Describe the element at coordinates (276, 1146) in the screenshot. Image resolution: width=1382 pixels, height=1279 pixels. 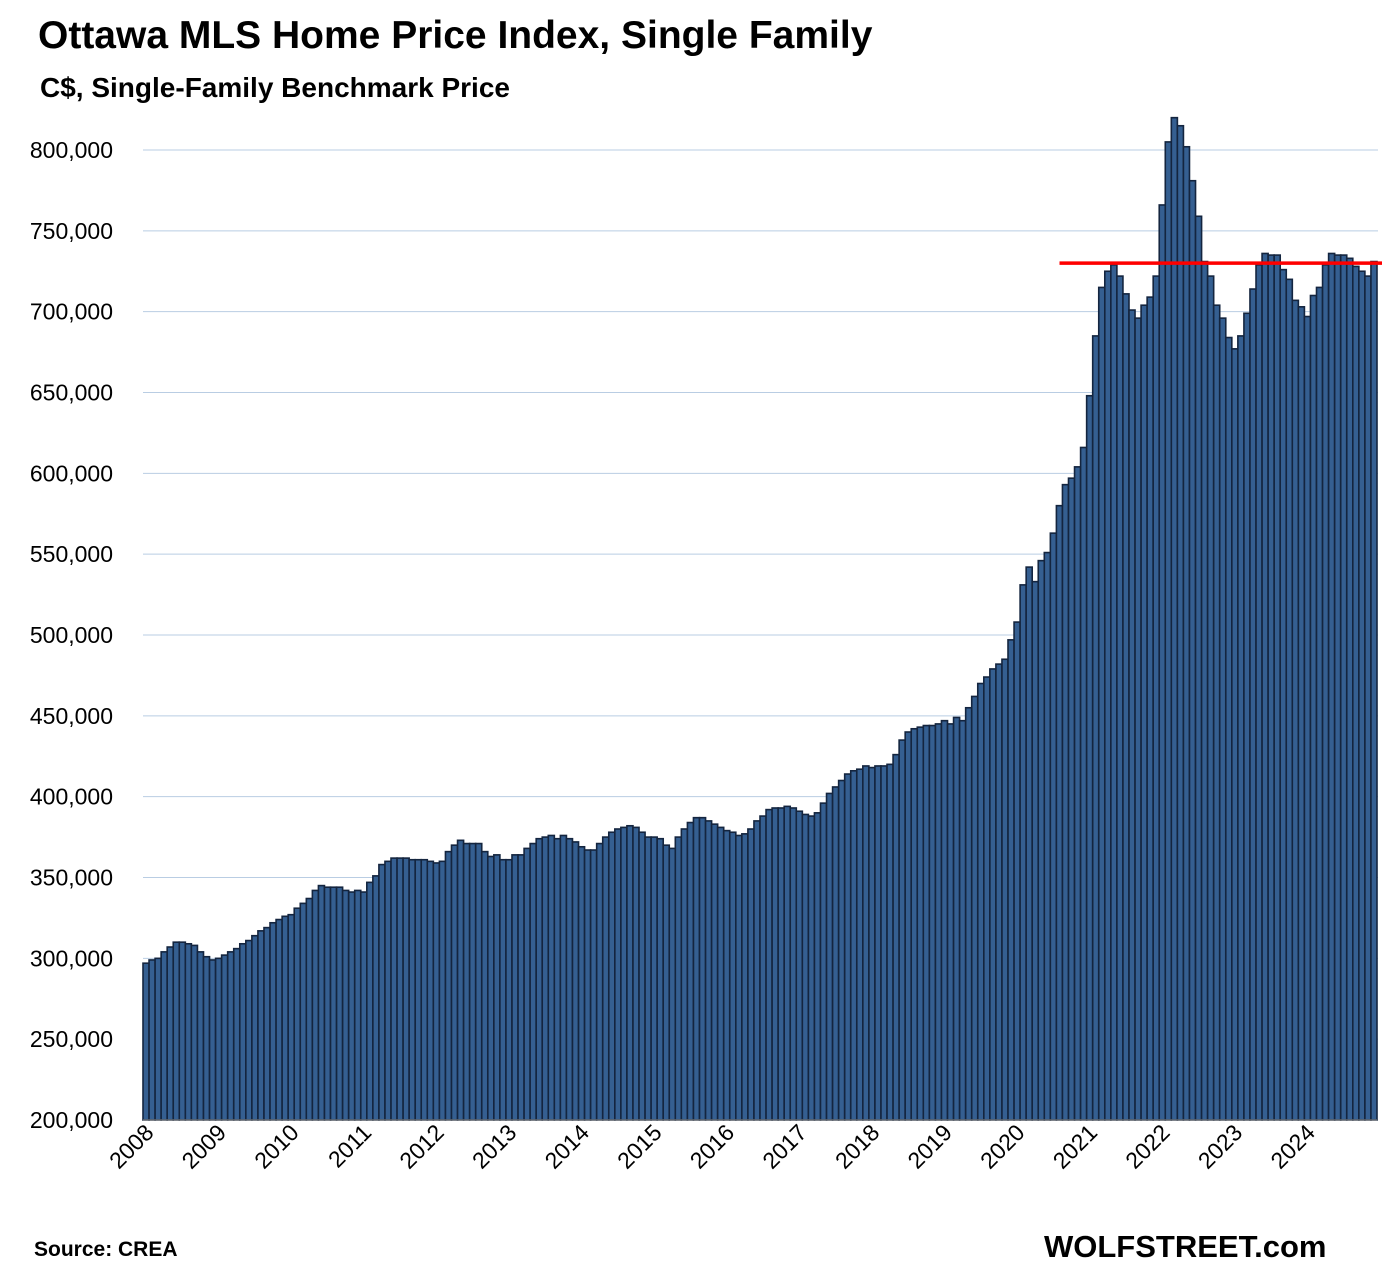
I see `x-tick-label: 2010` at that location.